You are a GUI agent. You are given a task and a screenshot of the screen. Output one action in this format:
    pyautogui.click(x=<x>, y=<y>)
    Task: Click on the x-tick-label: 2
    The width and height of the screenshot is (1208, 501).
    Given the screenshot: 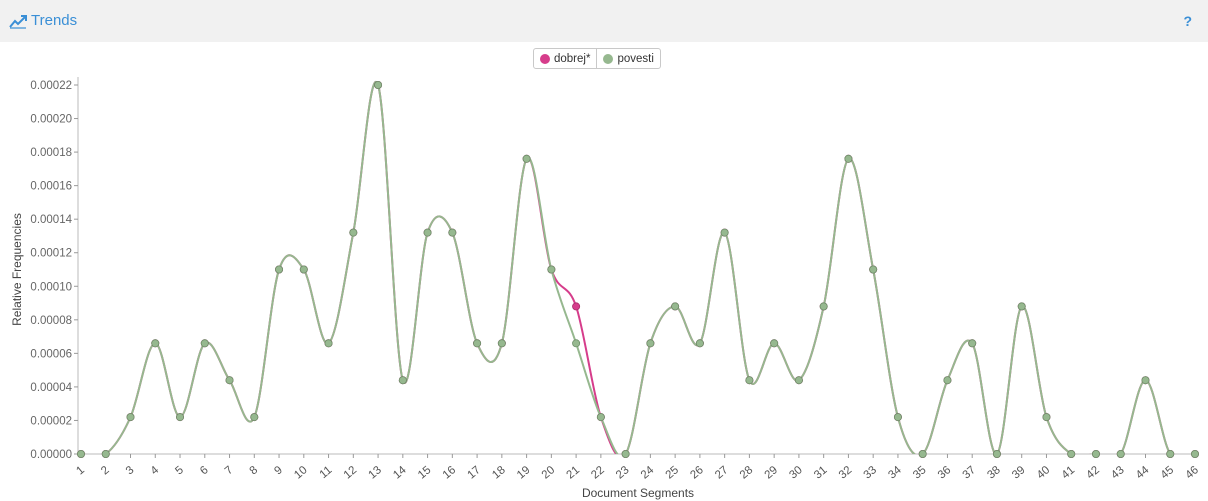 What is the action you would take?
    pyautogui.click(x=105, y=470)
    